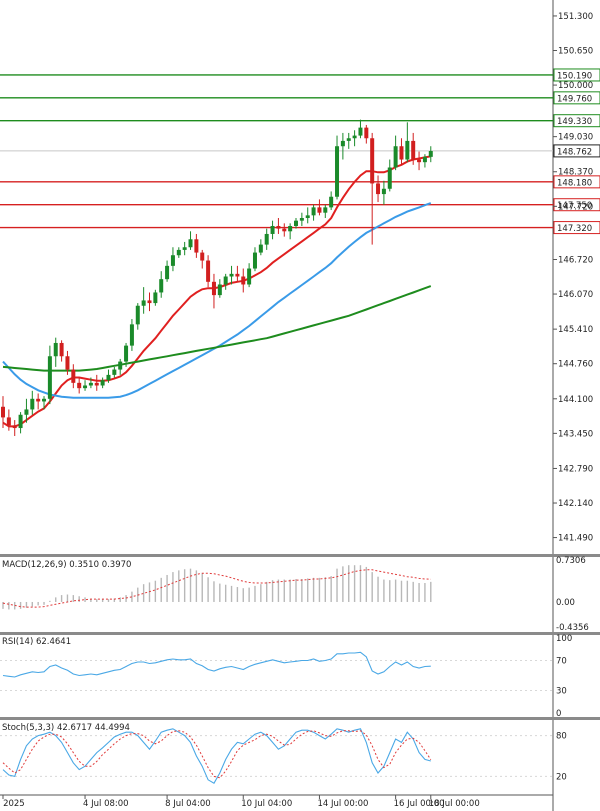 This screenshot has width=600, height=811. Describe the element at coordinates (575, 138) in the screenshot. I see `price-tick-label: 149.030` at that location.